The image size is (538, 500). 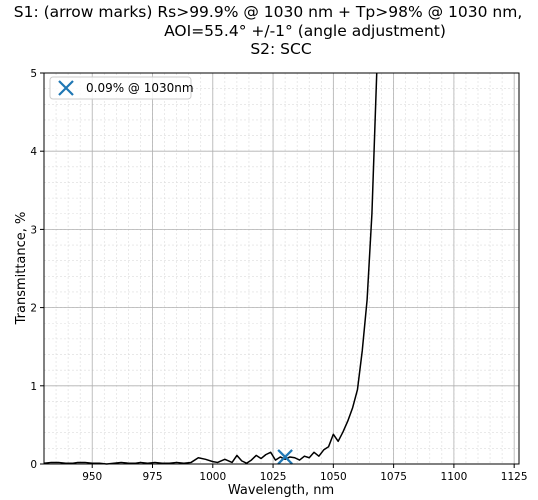 What do you see at coordinates (212, 477) in the screenshot?
I see `x-tick-label: 1000` at bounding box center [212, 477].